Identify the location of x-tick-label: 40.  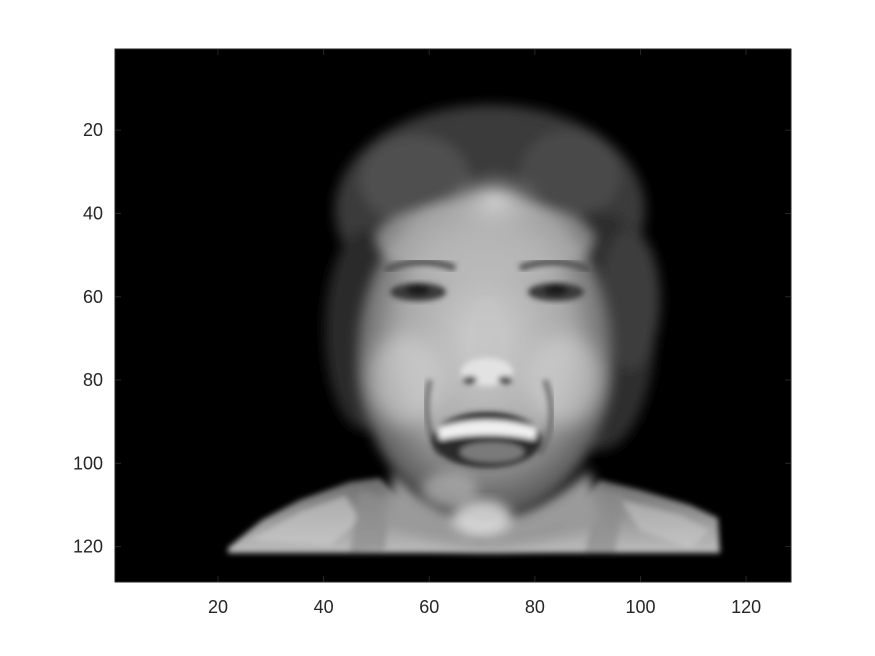
(324, 607).